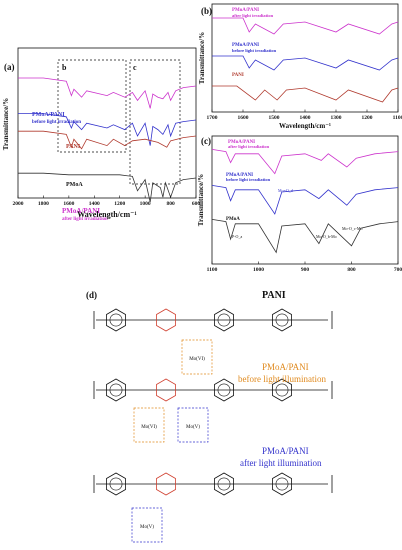 The width and height of the screenshot is (402, 550). What do you see at coordinates (243, 118) in the screenshot?
I see `panel-b-tick-label-1: 1600` at bounding box center [243, 118].